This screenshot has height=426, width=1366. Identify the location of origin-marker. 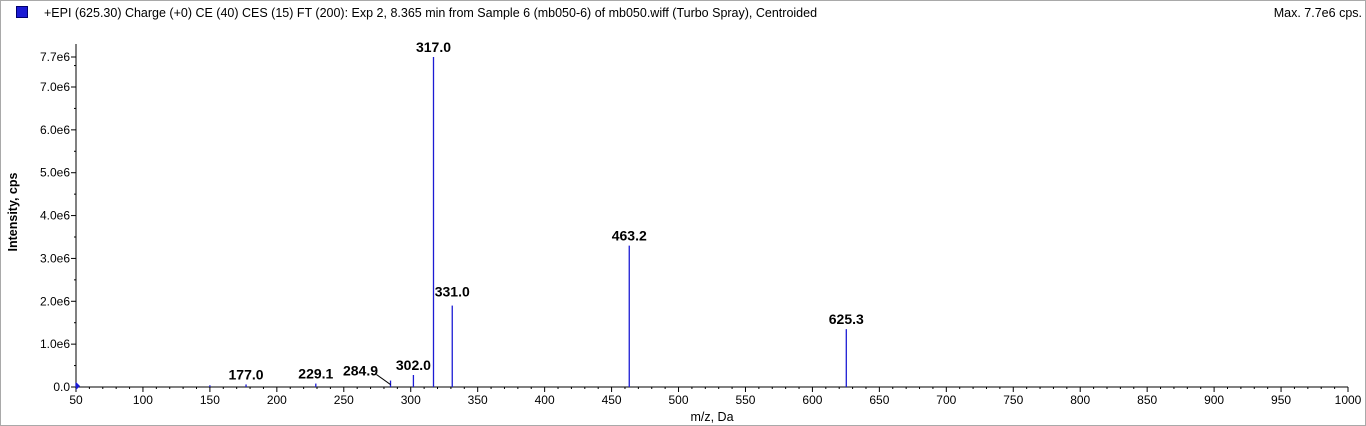
(78, 386).